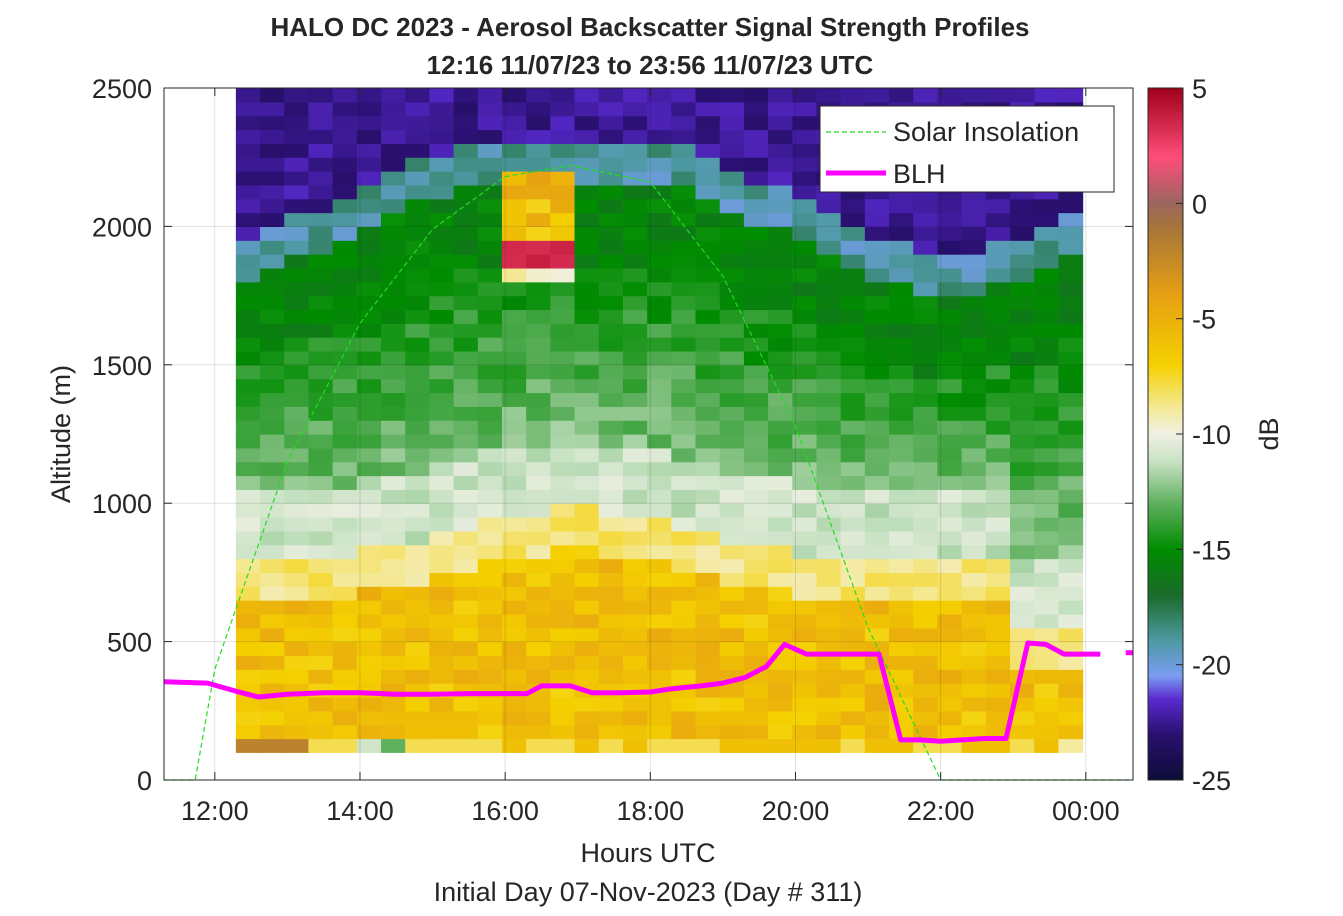 The height and width of the screenshot is (916, 1343). What do you see at coordinates (1199, 89) in the screenshot?
I see `colorbar-tick-label: 5` at bounding box center [1199, 89].